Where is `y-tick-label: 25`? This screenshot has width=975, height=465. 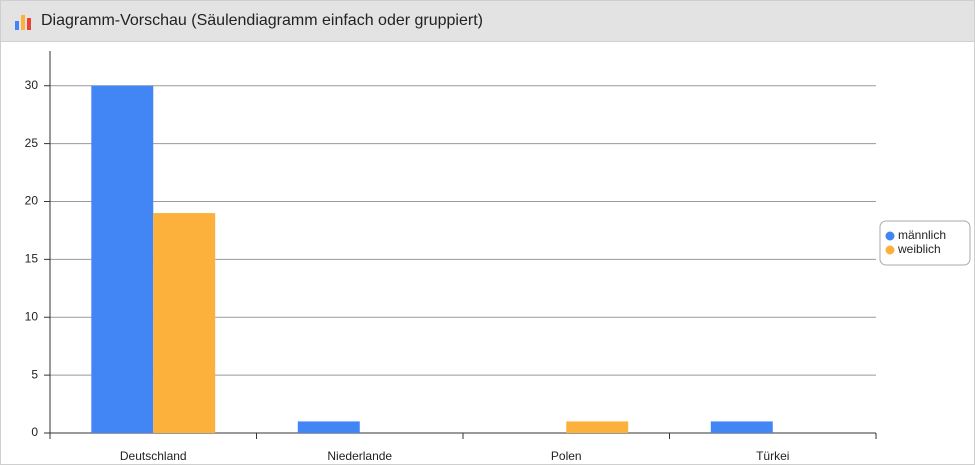 y-tick-label: 25 is located at coordinates (32, 143).